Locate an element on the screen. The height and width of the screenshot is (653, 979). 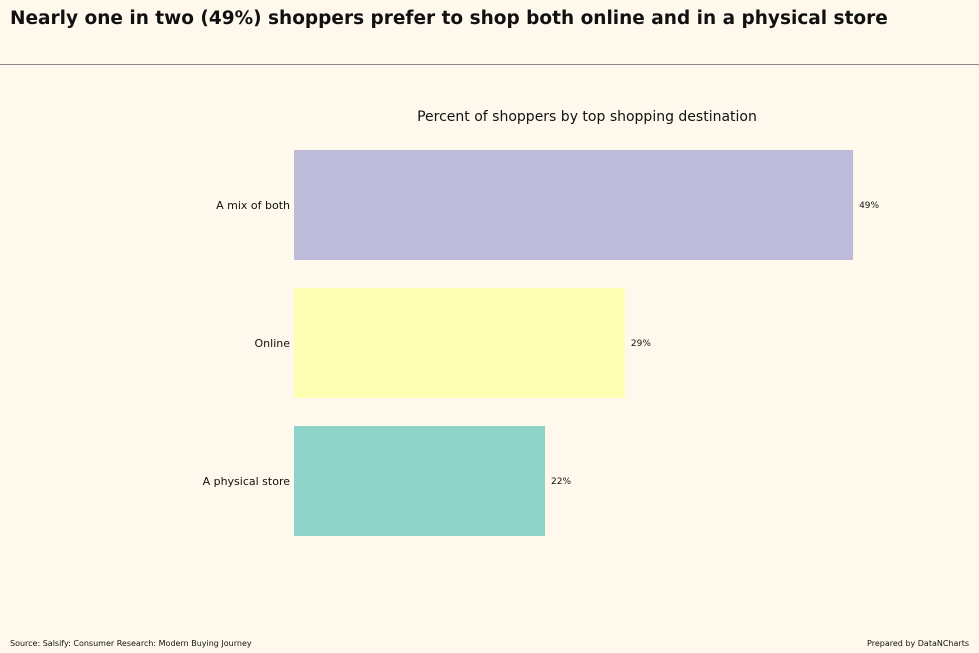
value-label-a-physical-store: 22% is located at coordinates (561, 482).